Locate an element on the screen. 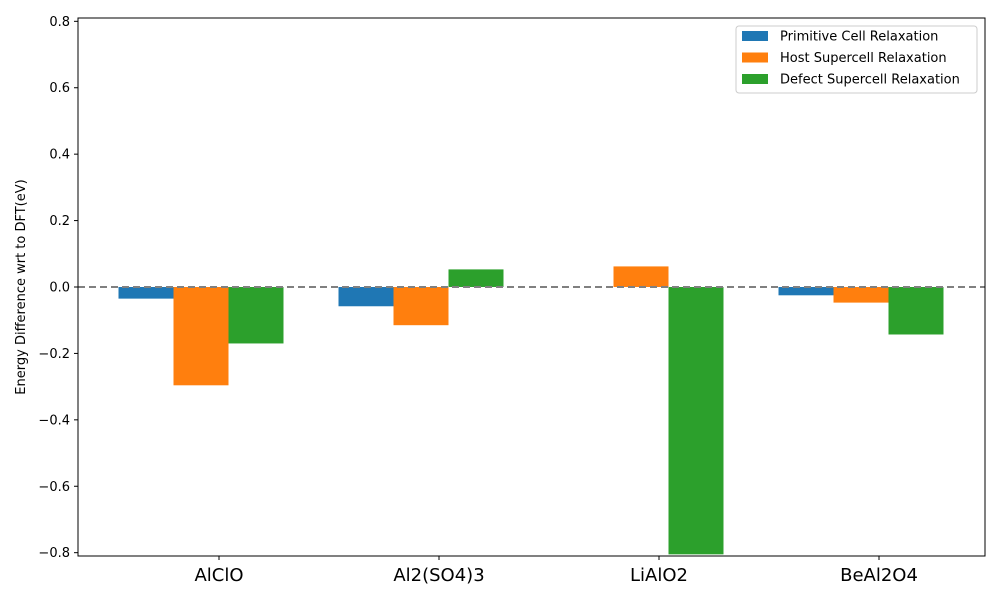  x-tick-label: Al2(SO4)3 is located at coordinates (438, 575).